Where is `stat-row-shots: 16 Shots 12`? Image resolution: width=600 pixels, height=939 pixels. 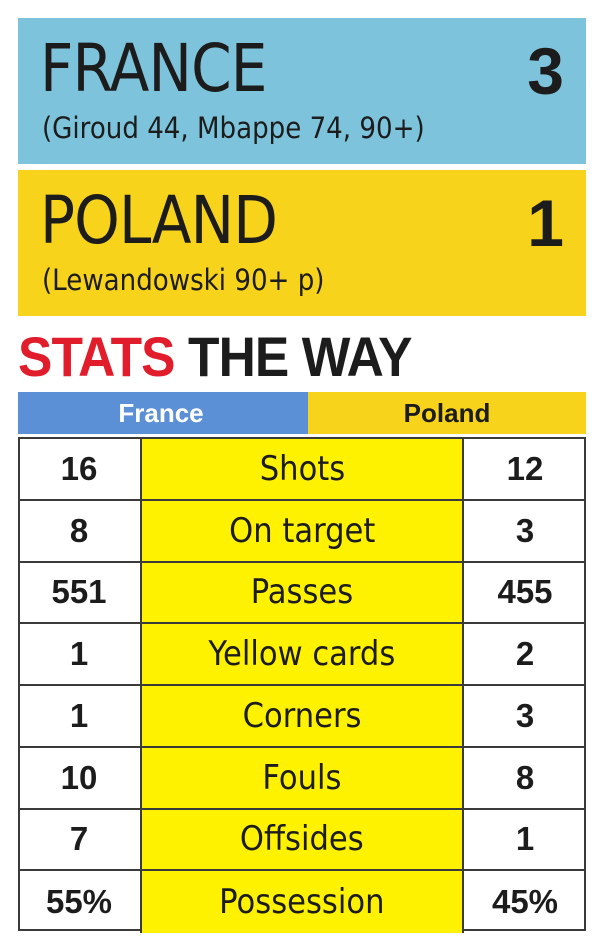
stat-row-shots: 16 Shots 12 is located at coordinates (302, 470).